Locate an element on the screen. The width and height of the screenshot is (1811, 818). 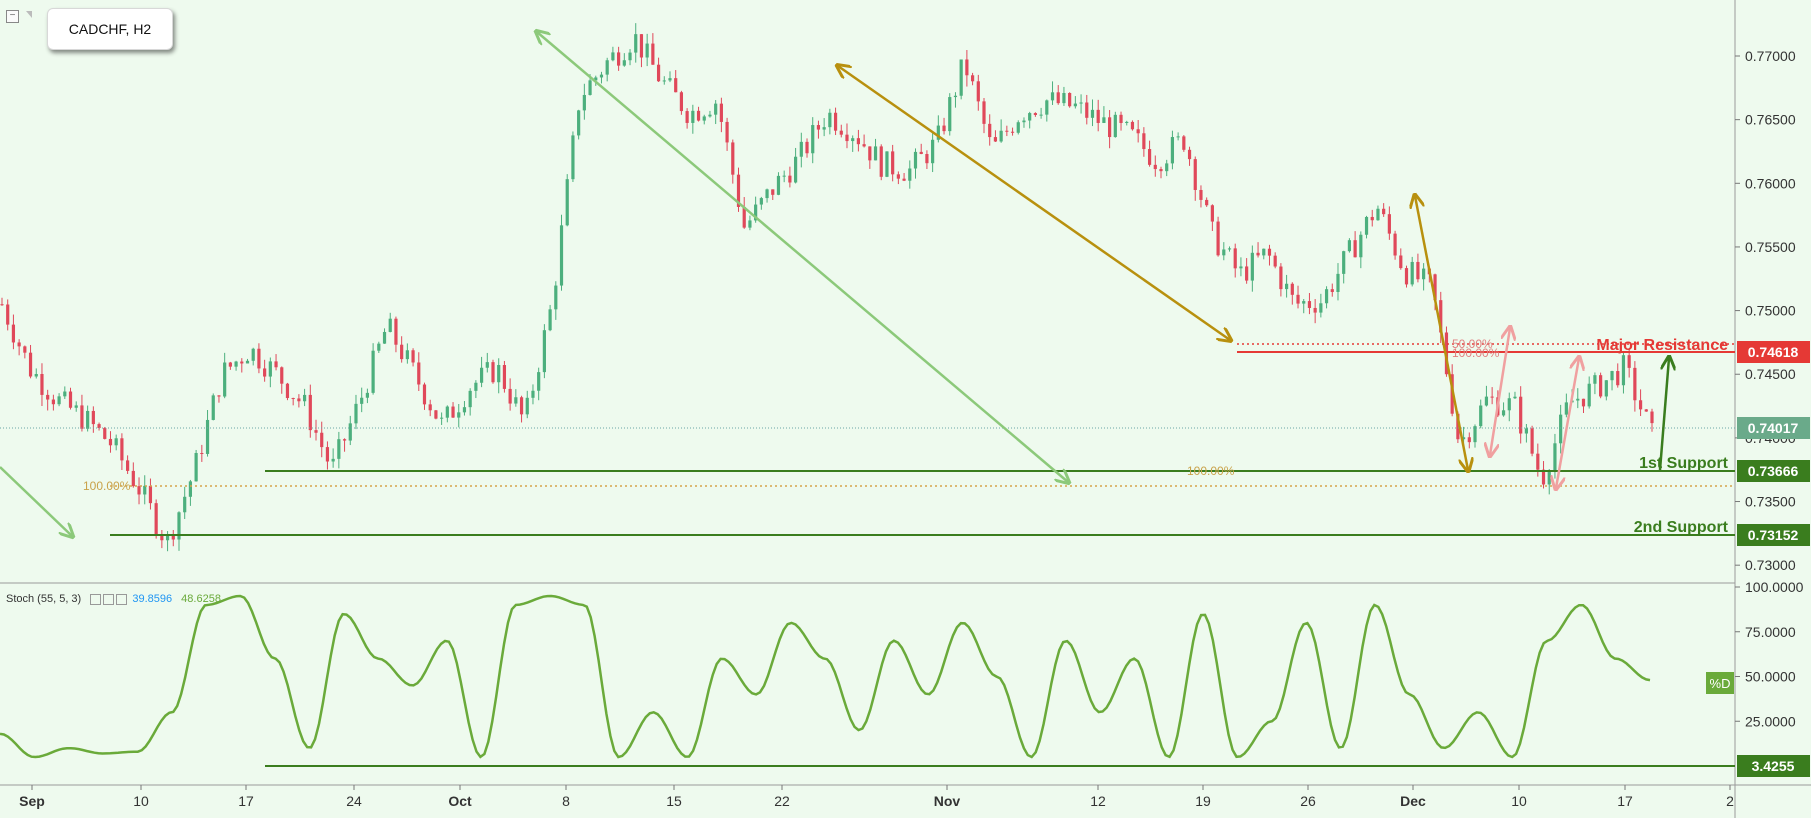
first-support-price-tag is located at coordinates (1773, 471).